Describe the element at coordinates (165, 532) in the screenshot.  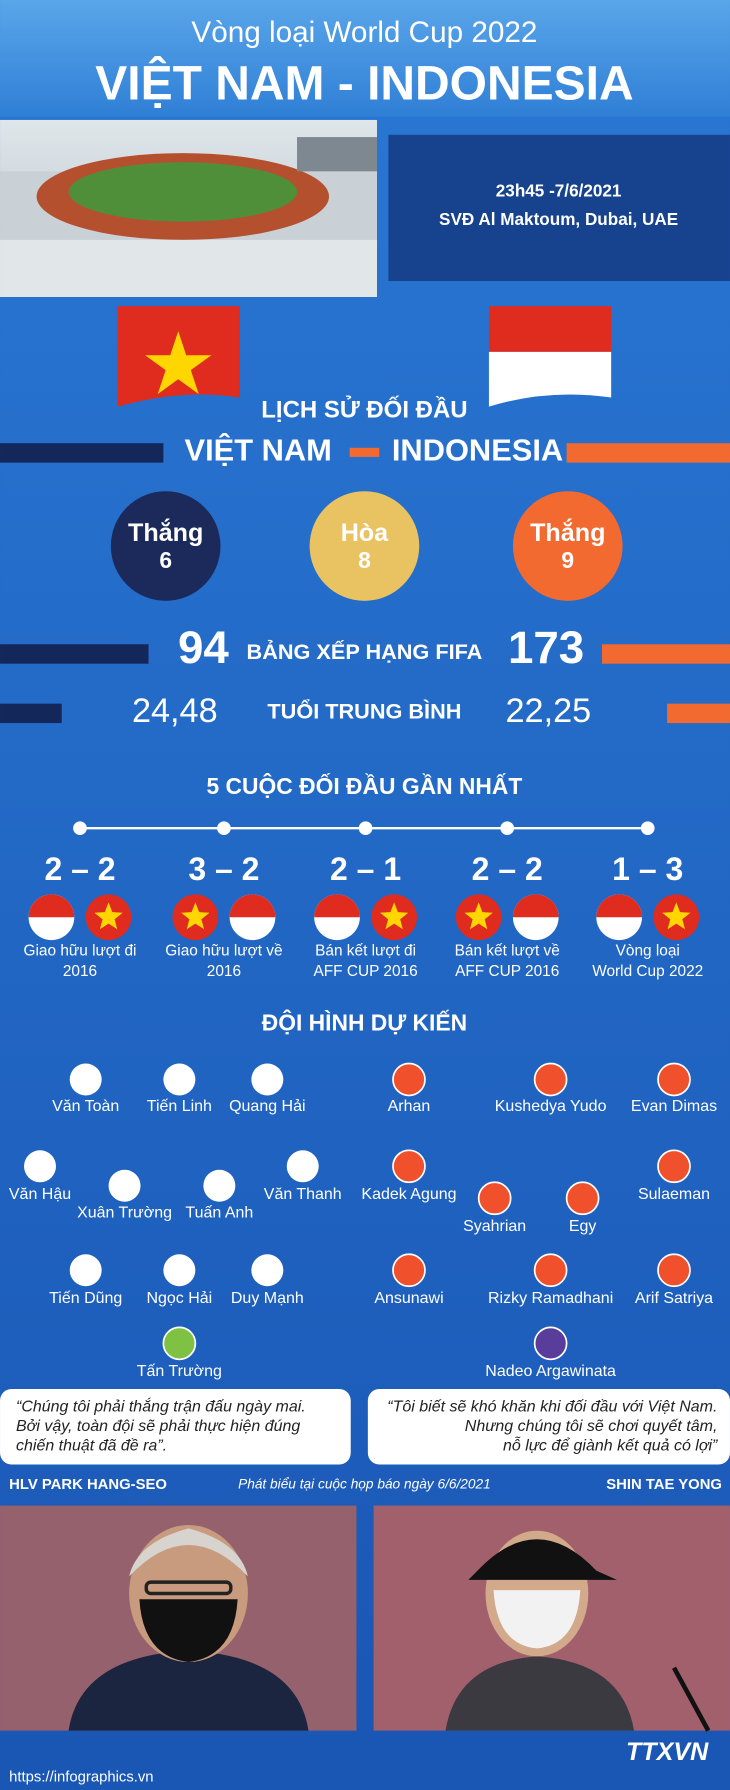
I see `result-label: Thắng` at that location.